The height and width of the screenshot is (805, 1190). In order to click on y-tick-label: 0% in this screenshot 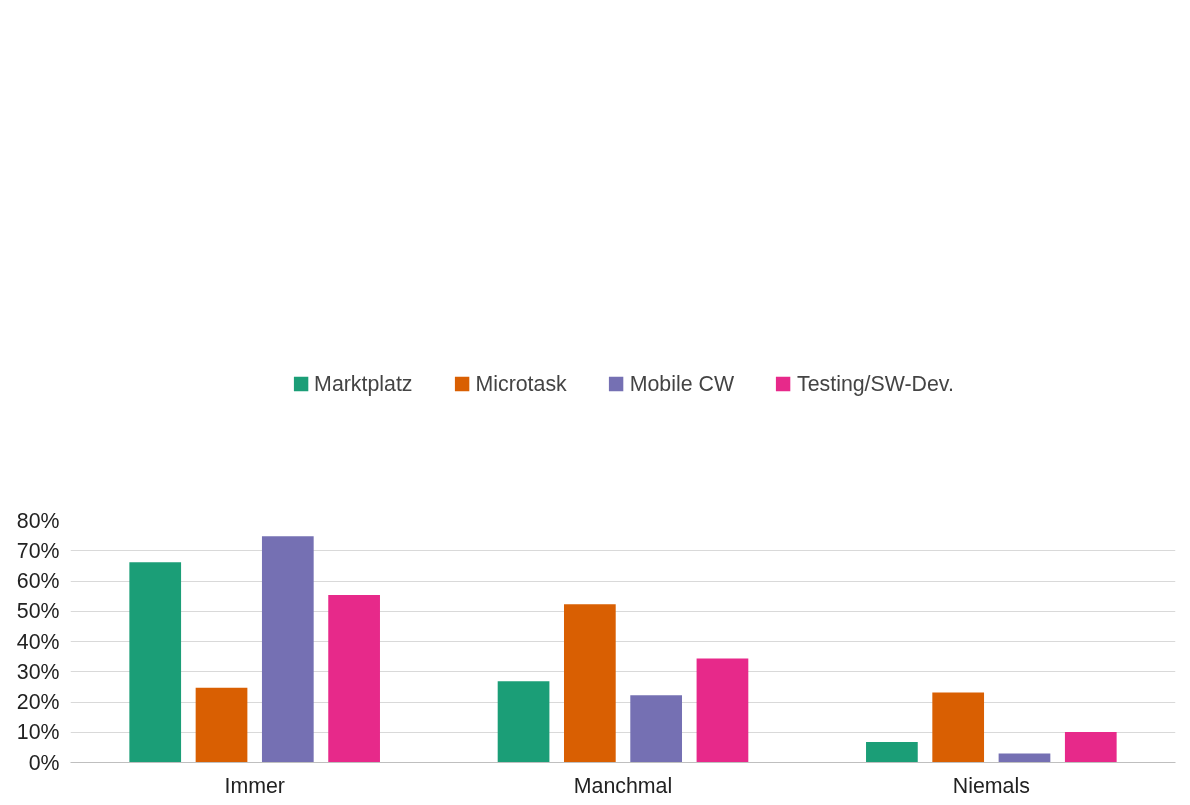, I will do `click(44, 762)`.